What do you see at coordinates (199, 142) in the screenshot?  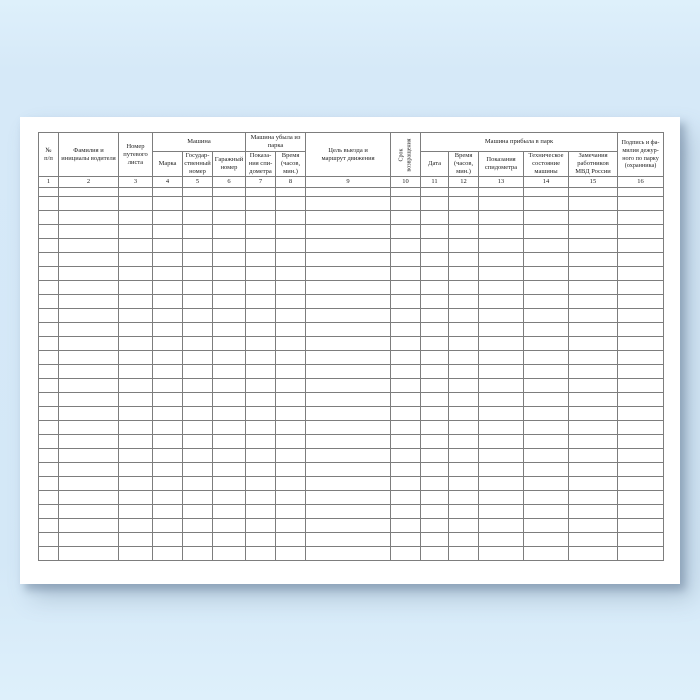 I see `group-header-vehicle: Машина` at bounding box center [199, 142].